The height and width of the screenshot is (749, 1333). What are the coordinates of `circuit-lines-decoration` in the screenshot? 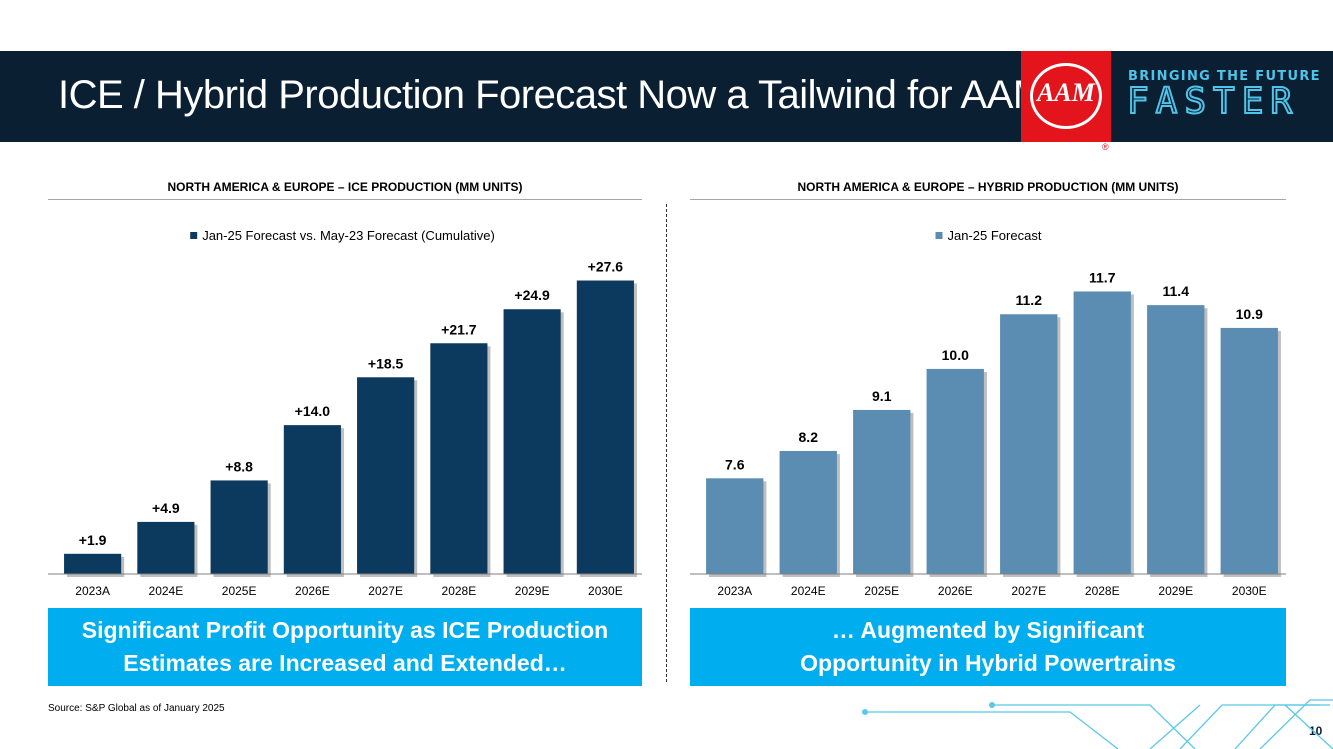 It's located at (1097, 724).